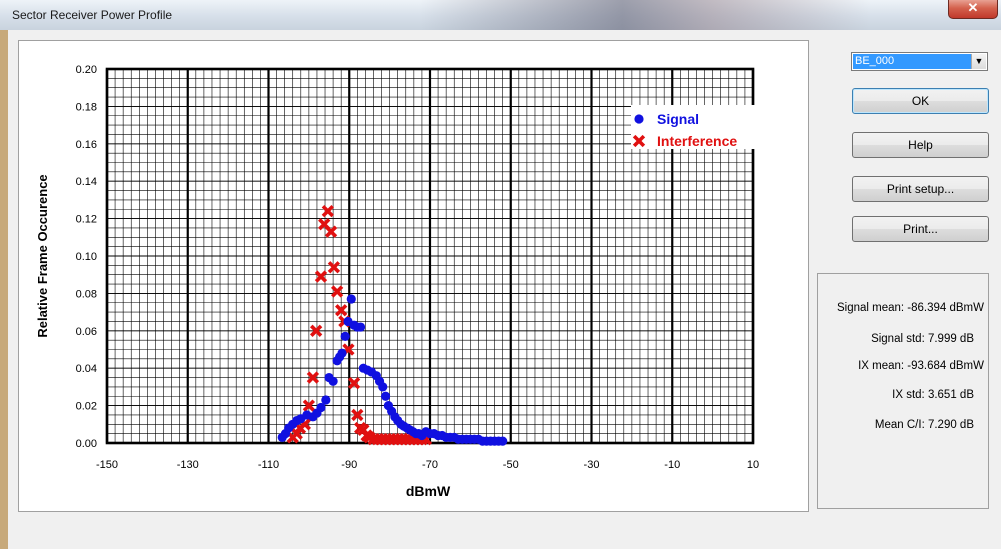 Image resolution: width=1001 pixels, height=549 pixels. Describe the element at coordinates (922, 339) in the screenshot. I see `signal-std-value: Signal std: 7.999 dB` at that location.